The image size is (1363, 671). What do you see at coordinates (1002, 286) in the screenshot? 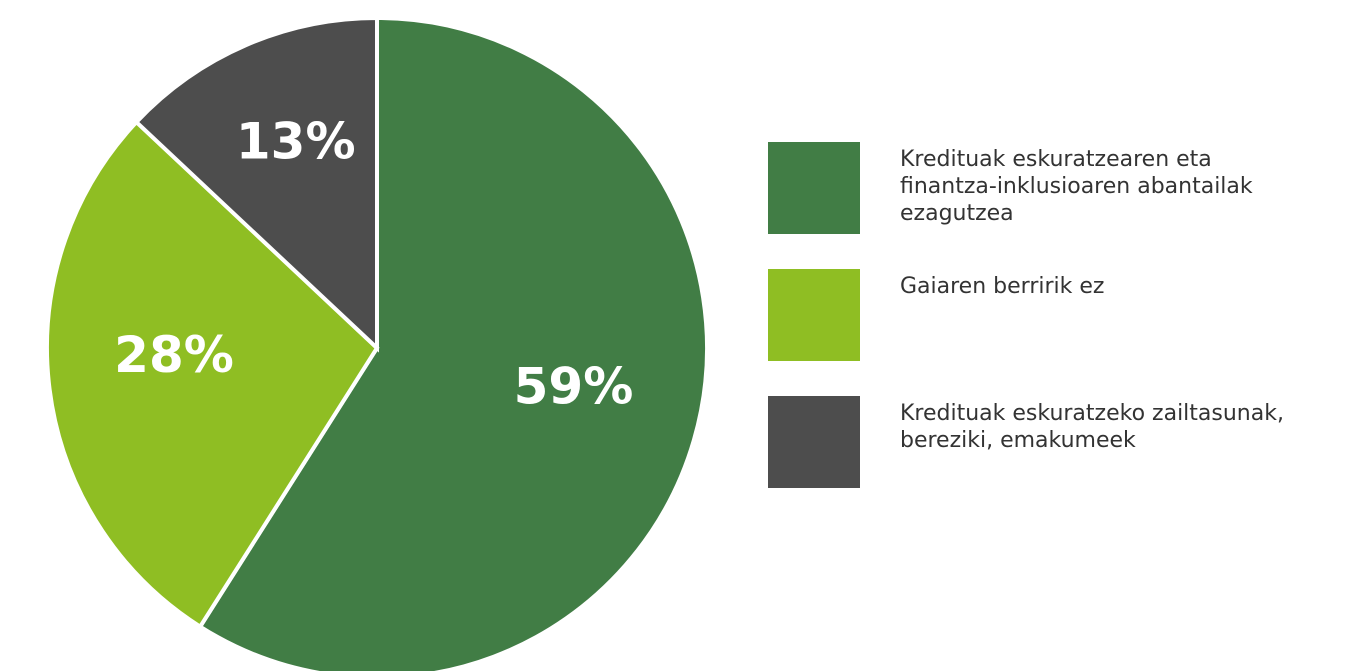
I see `legend-label: Gaiaren berririk ez` at bounding box center [1002, 286].